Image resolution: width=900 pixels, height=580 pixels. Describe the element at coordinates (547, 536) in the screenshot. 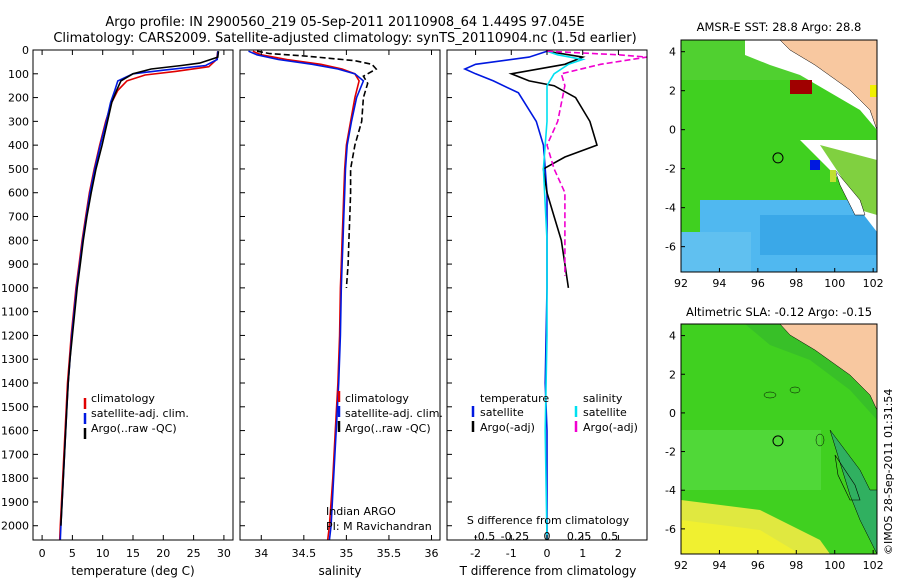

I see `difference-stick-label: 0` at that location.